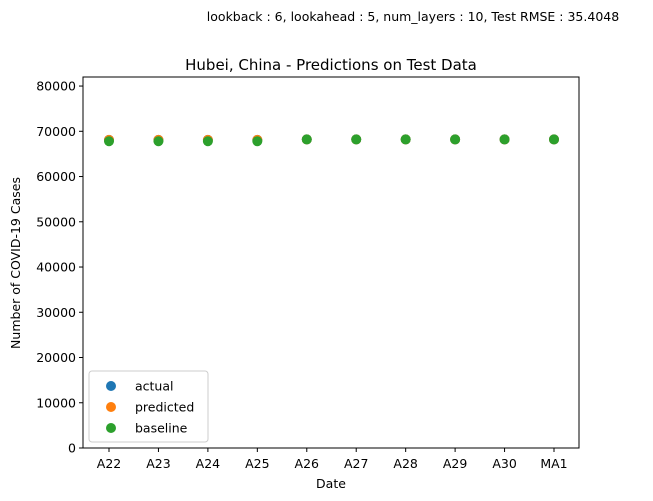 The image size is (653, 501). Describe the element at coordinates (56, 402) in the screenshot. I see `y-tick-label: 10000` at that location.